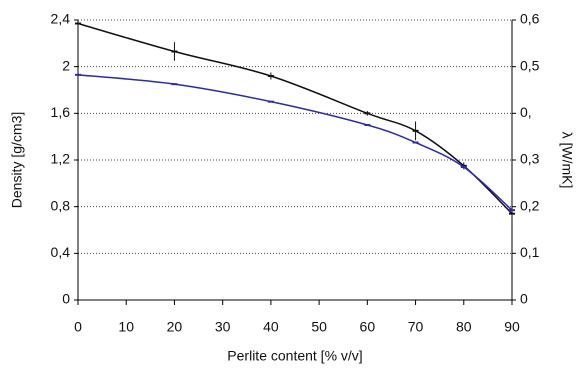 The width and height of the screenshot is (582, 378). What do you see at coordinates (126, 327) in the screenshot?
I see `x-tick-label: 10` at bounding box center [126, 327].